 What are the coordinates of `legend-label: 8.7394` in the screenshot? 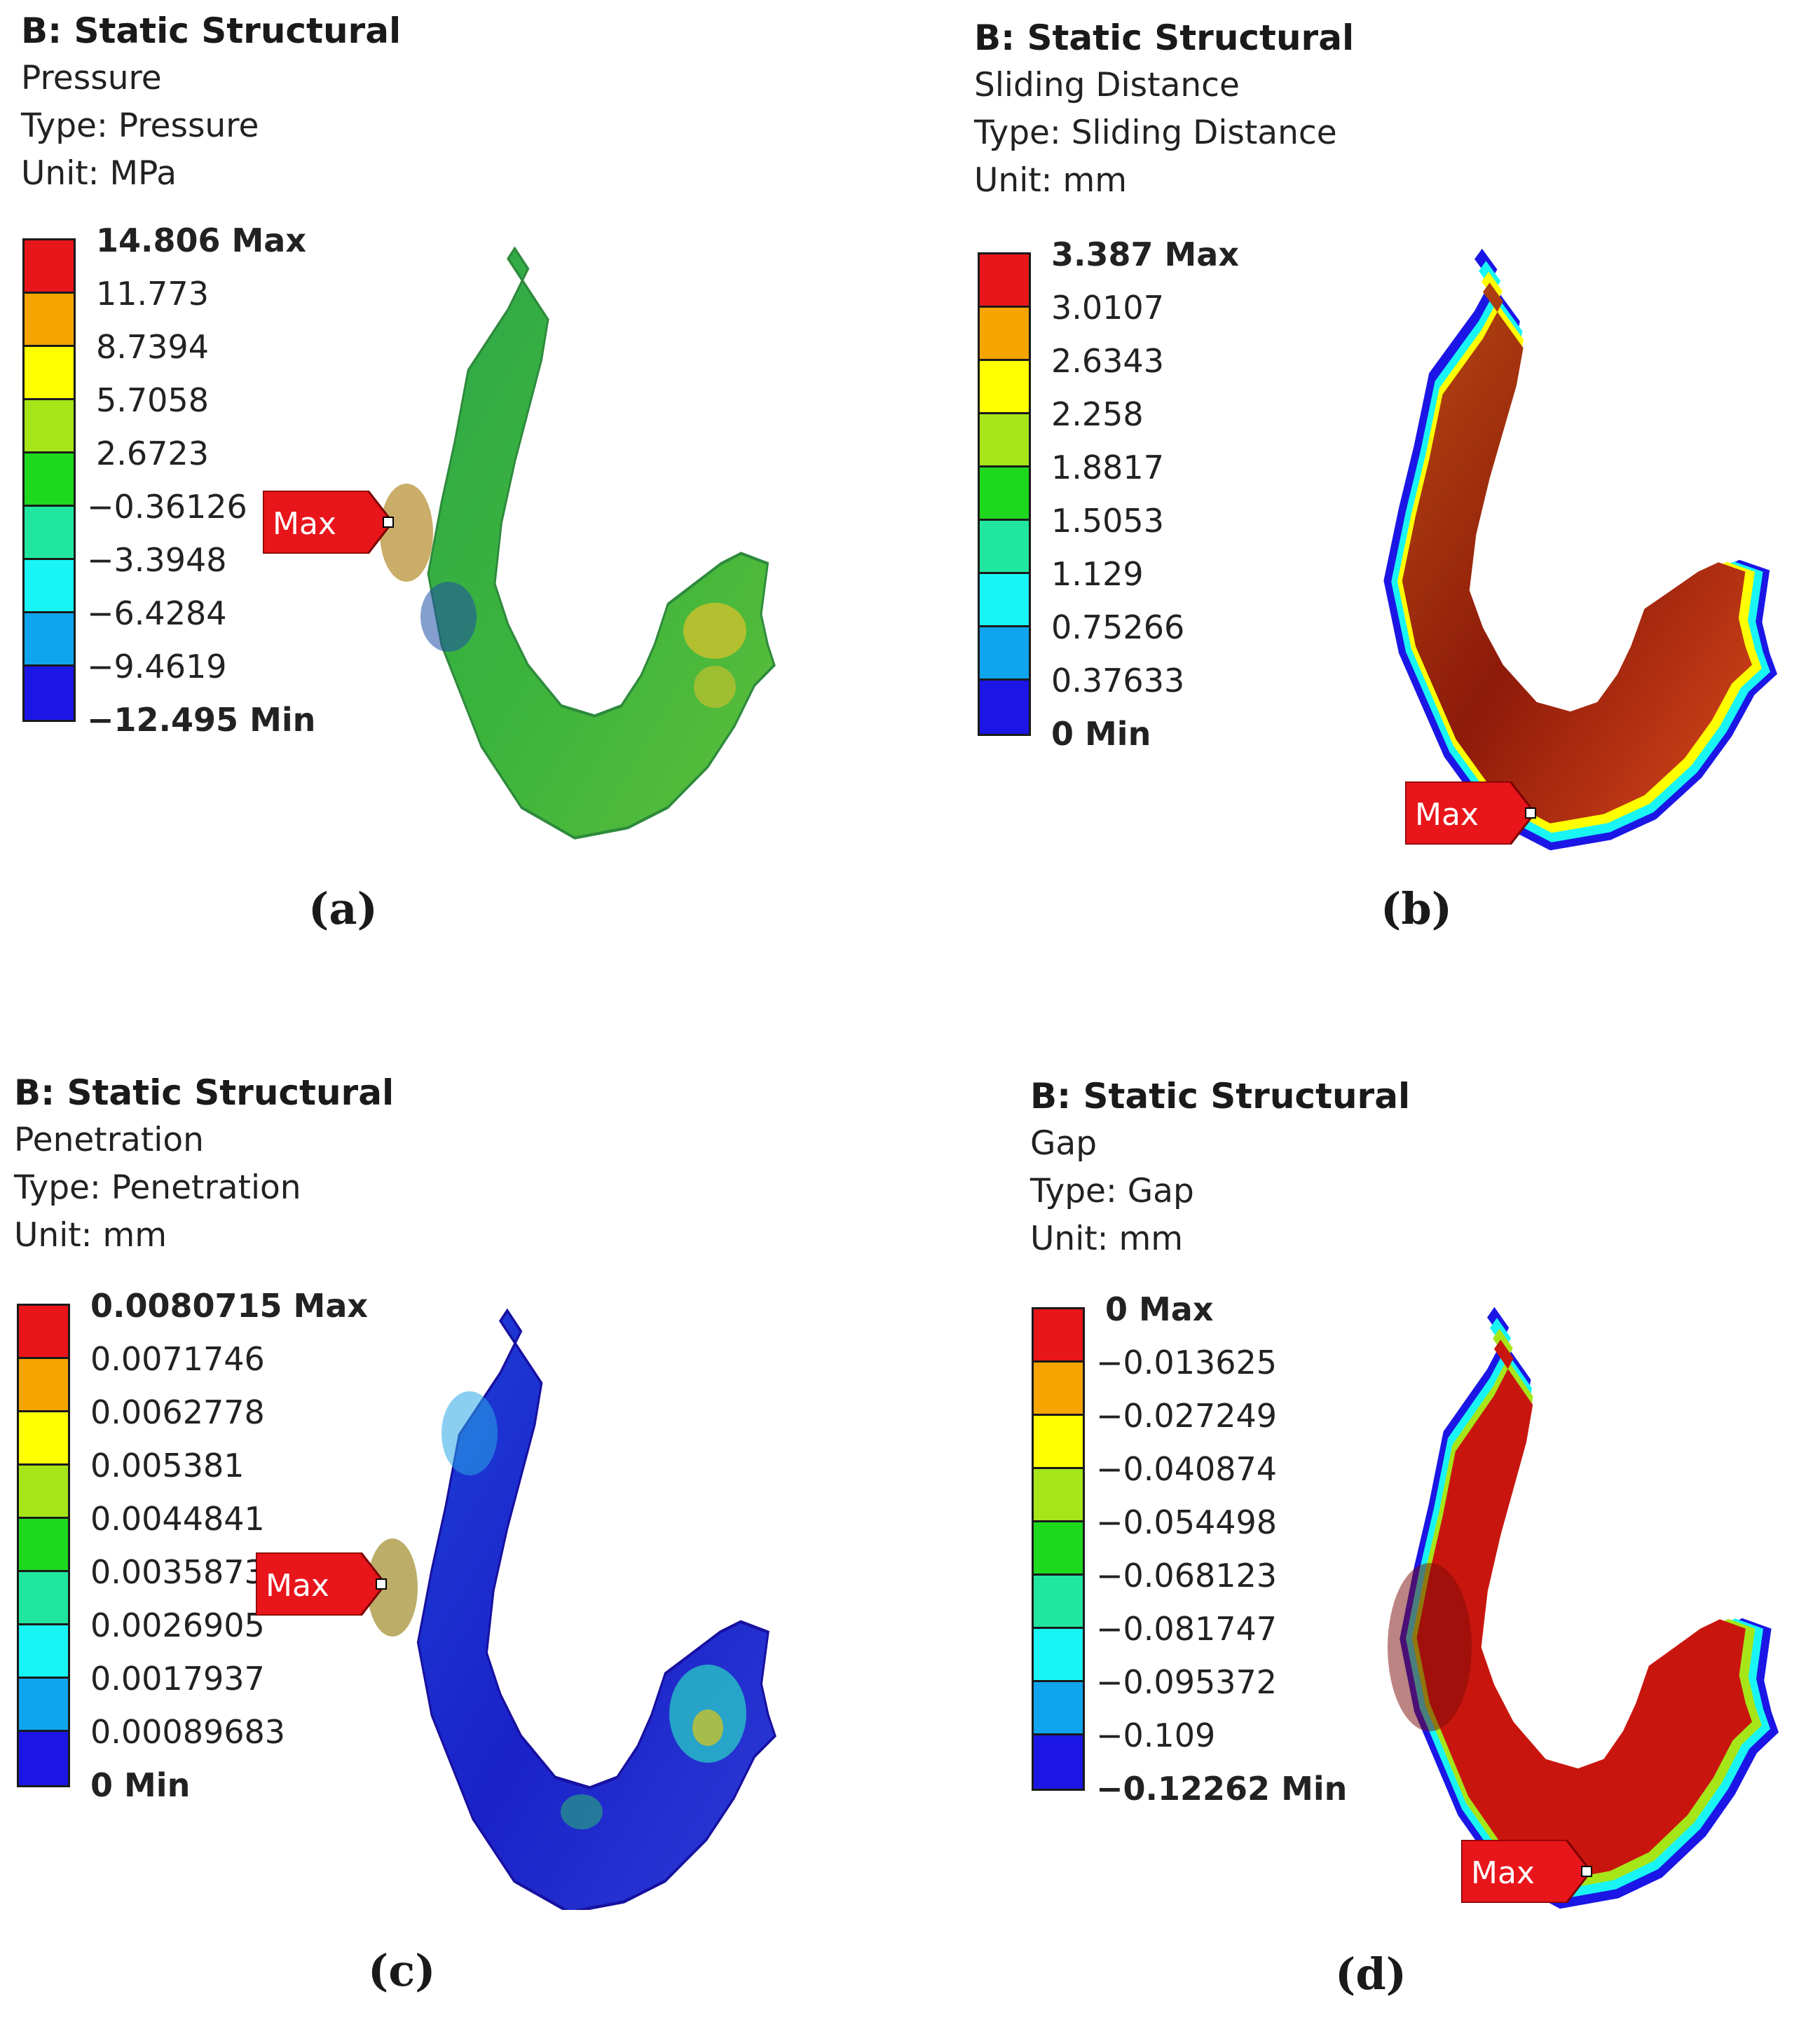 It's located at (152, 347).